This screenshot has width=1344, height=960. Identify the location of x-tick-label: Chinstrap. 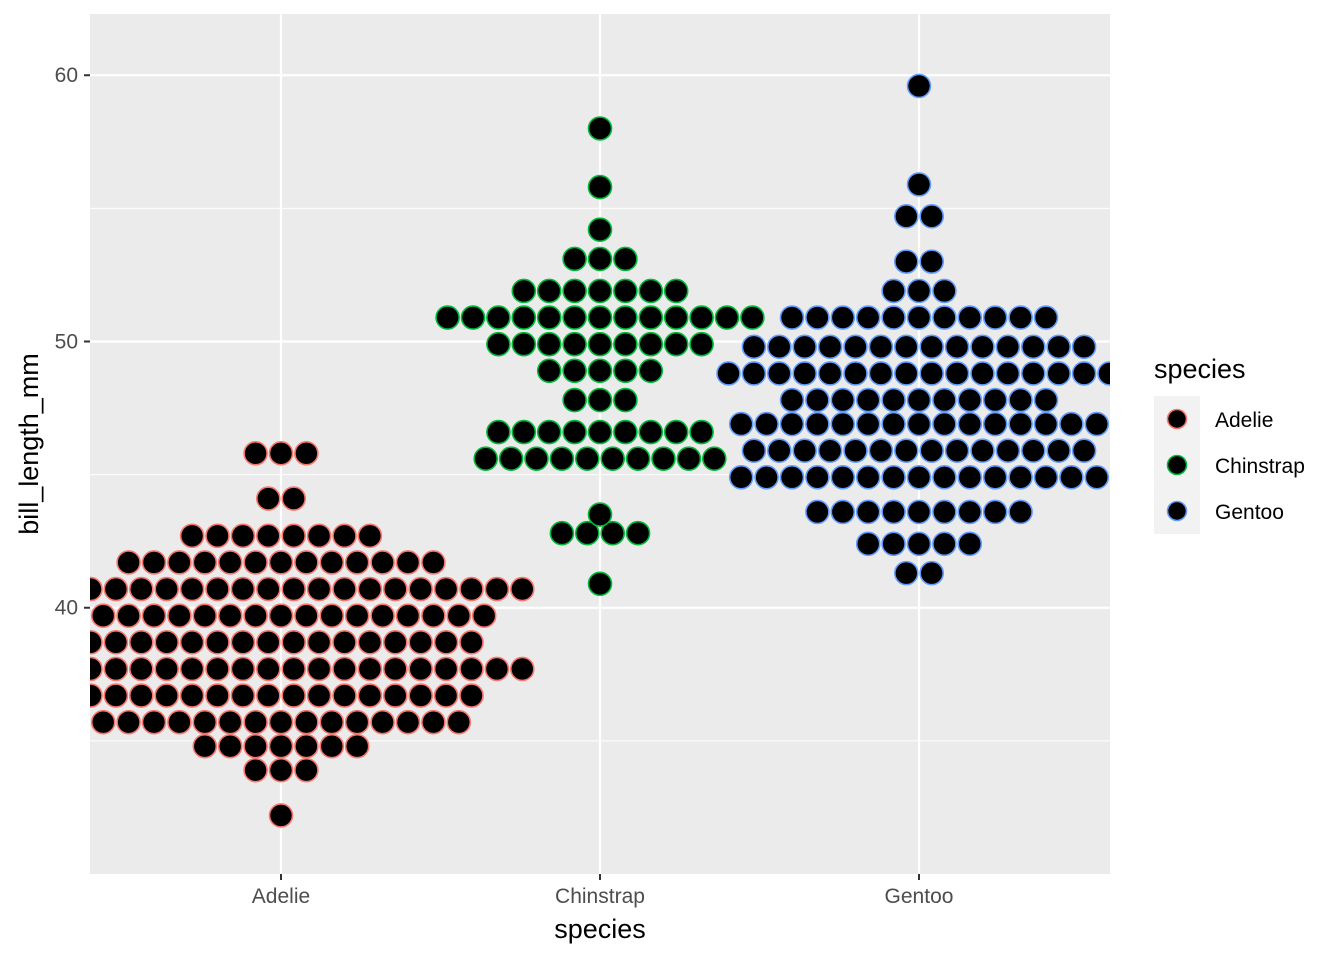
(600, 896).